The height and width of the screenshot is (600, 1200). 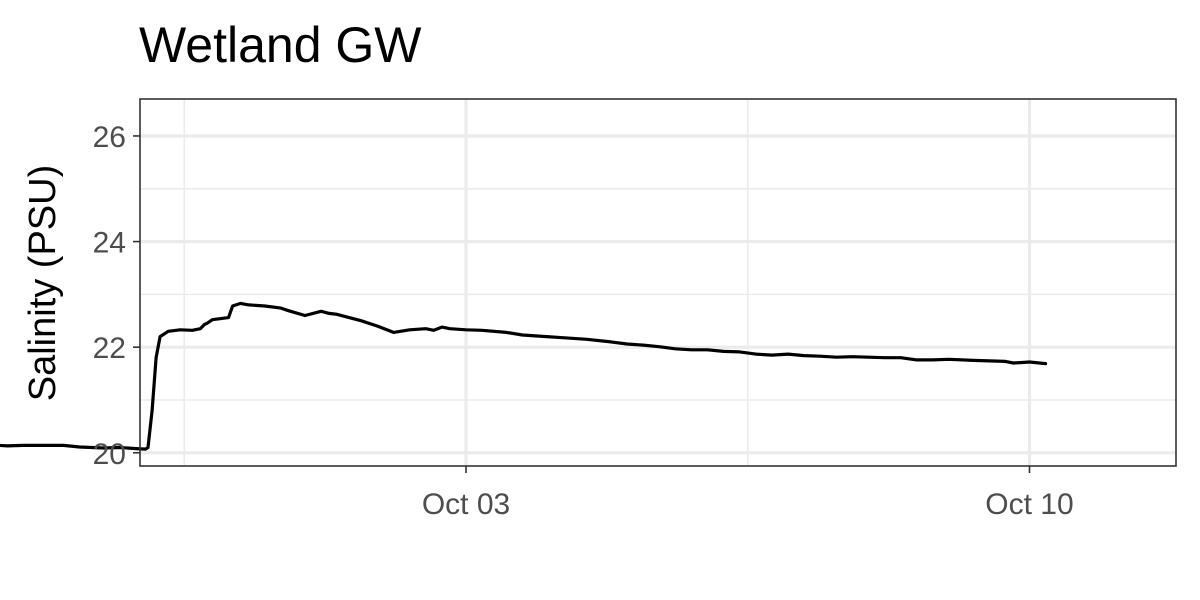 What do you see at coordinates (109, 137) in the screenshot?
I see `y-tick-label-3: 26` at bounding box center [109, 137].